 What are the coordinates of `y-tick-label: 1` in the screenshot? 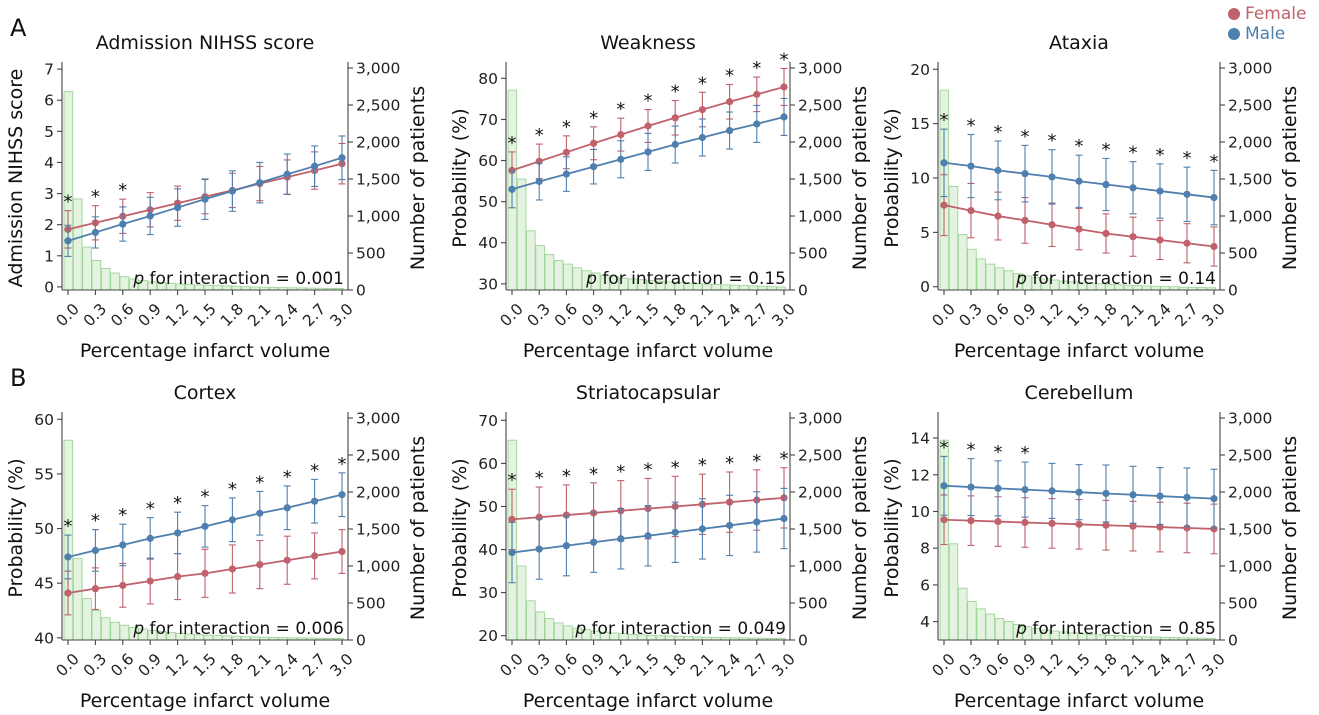 It's located at (49, 256).